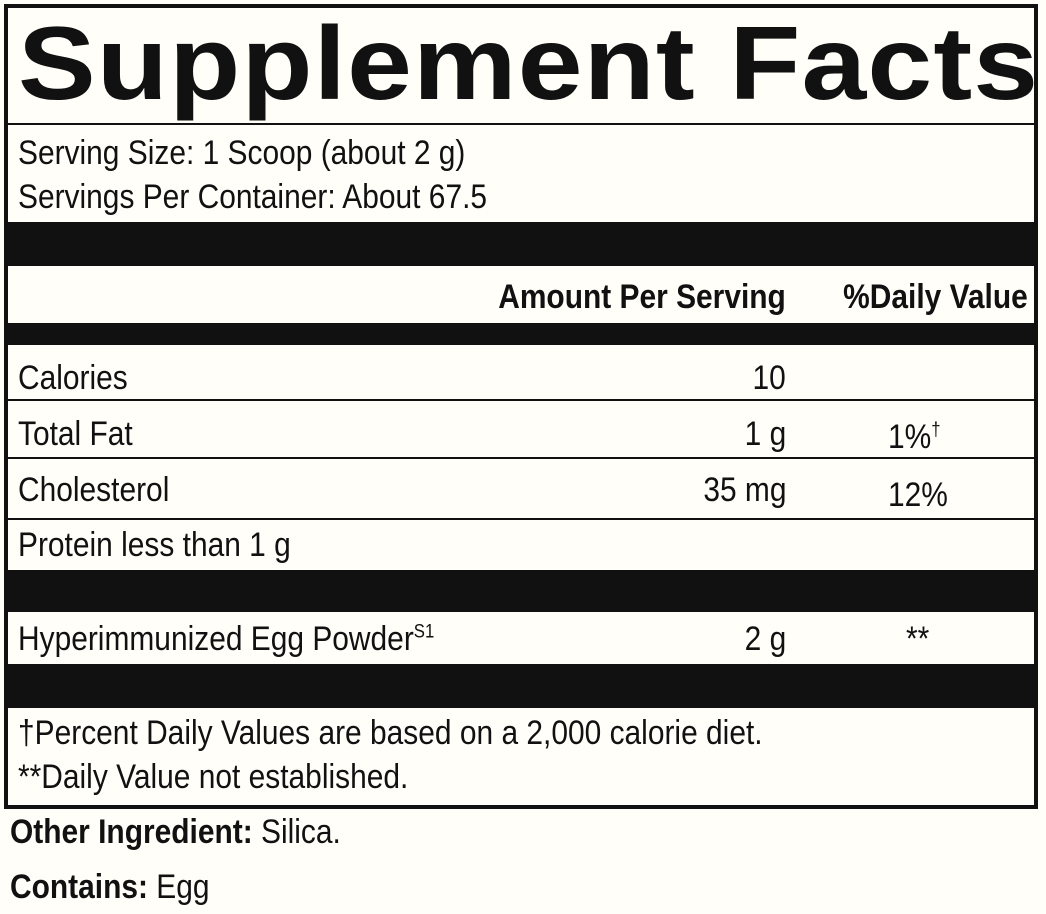 The height and width of the screenshot is (914, 1046). What do you see at coordinates (918, 639) in the screenshot?
I see `ingredient-dv: **` at bounding box center [918, 639].